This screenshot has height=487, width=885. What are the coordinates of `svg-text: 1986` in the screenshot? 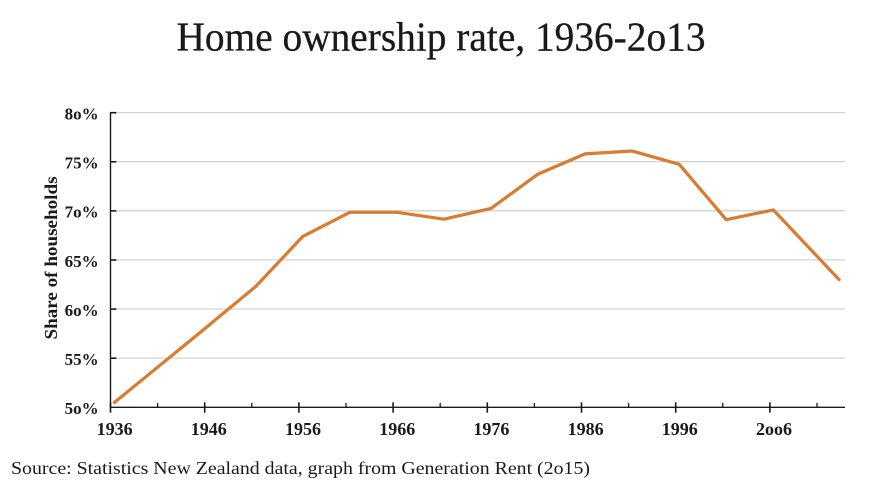 It's located at (586, 429).